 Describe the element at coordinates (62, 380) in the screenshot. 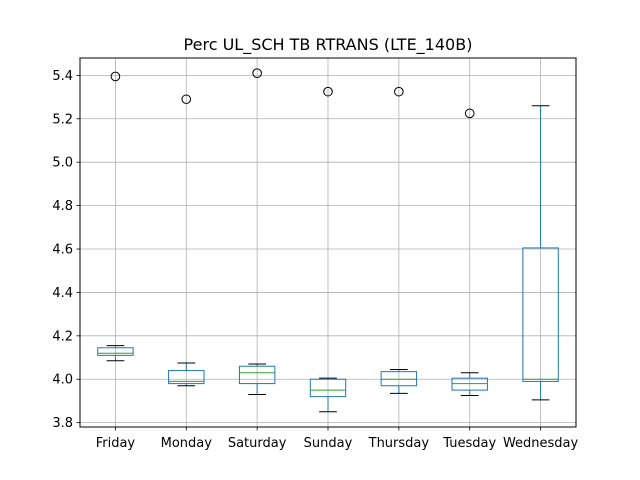

I see `y-tick-label: 4.0` at that location.